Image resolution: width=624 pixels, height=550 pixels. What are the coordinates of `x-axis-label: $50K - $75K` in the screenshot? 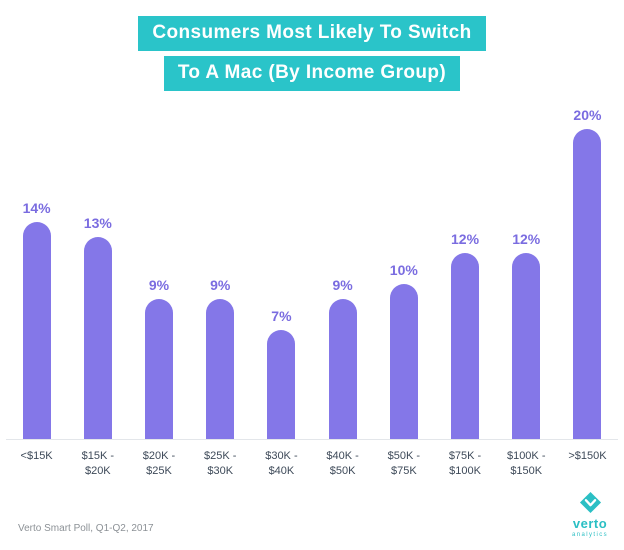 It's located at (404, 464).